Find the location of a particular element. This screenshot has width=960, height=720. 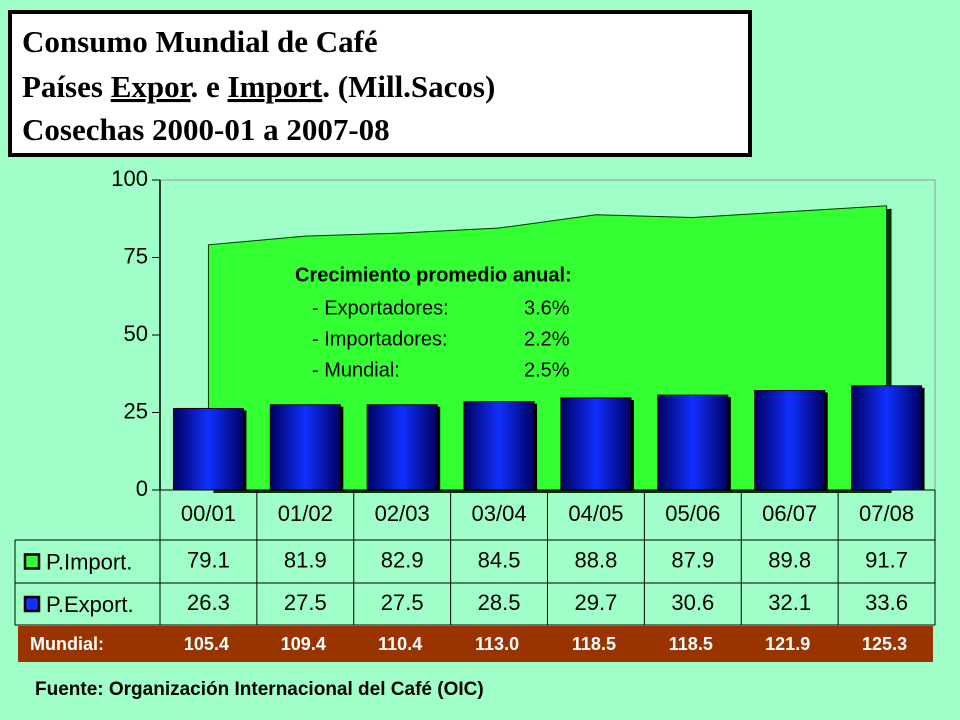

table-cell: 88.8 is located at coordinates (596, 559).